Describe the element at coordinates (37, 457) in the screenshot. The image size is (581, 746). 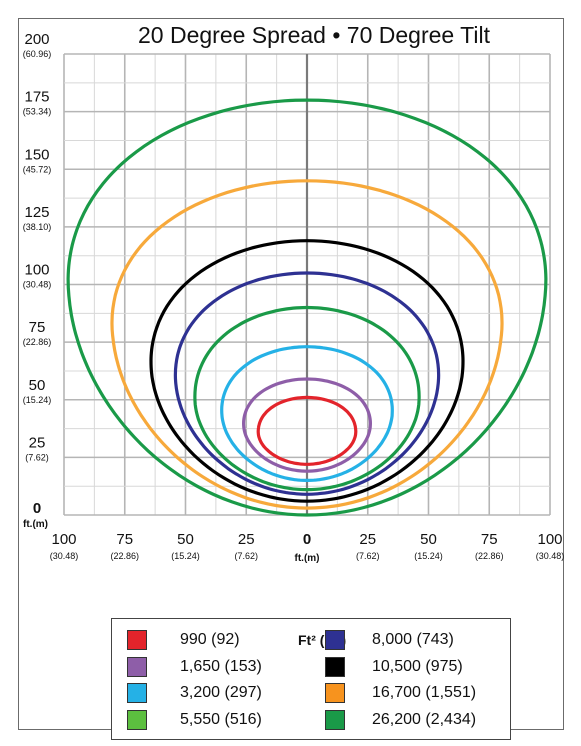
I see `y-tick-sublabel: (7.62)` at that location.